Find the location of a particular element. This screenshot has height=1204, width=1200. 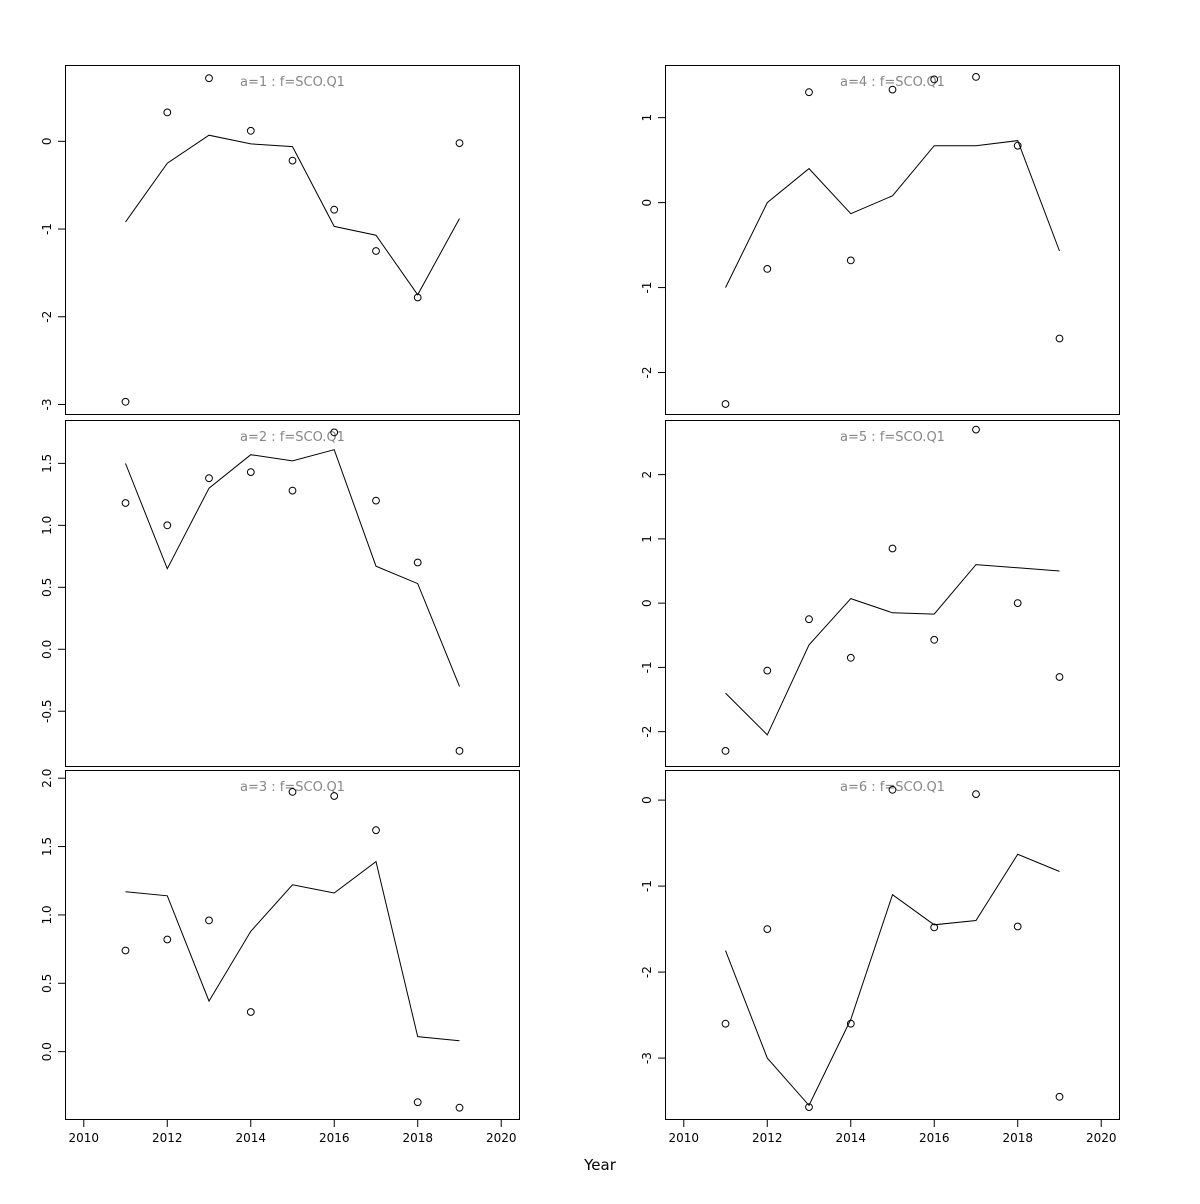

y-tick-label: 2 is located at coordinates (647, 475).